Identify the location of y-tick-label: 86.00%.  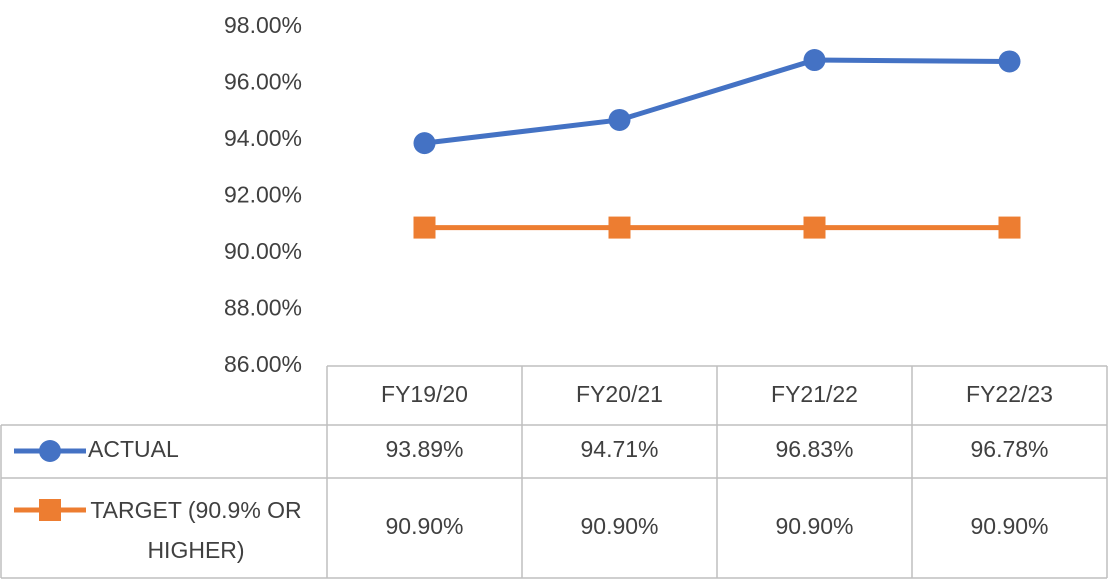
(263, 364).